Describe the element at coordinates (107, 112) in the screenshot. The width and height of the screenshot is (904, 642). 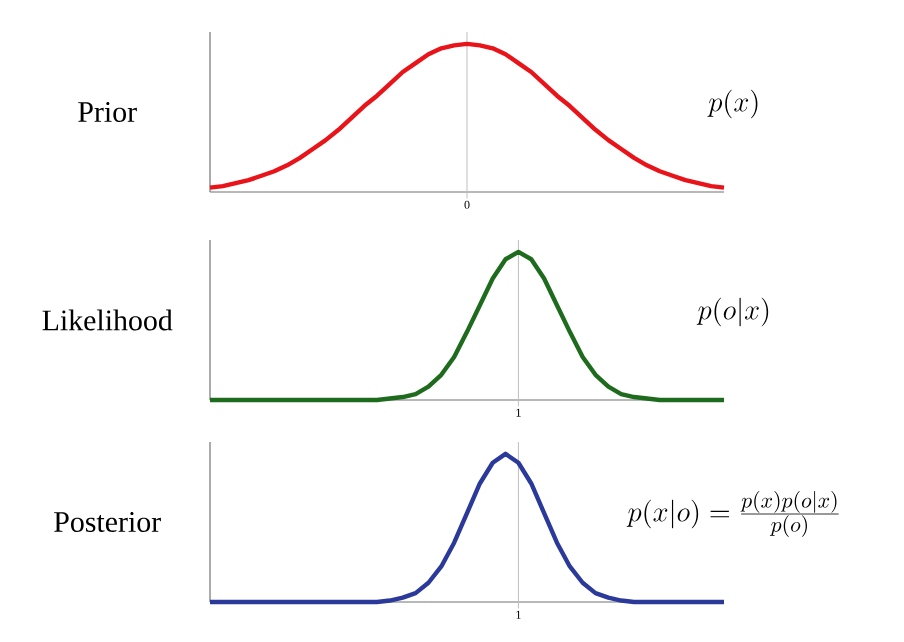
I see `y-axis-title: Prior` at that location.